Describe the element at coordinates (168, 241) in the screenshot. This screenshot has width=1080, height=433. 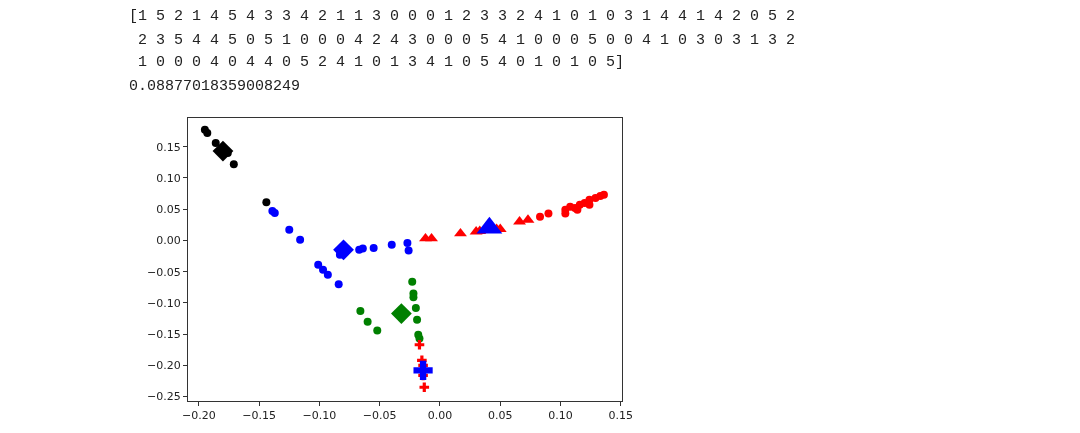
I see `y-tick-label: 0.00` at that location.